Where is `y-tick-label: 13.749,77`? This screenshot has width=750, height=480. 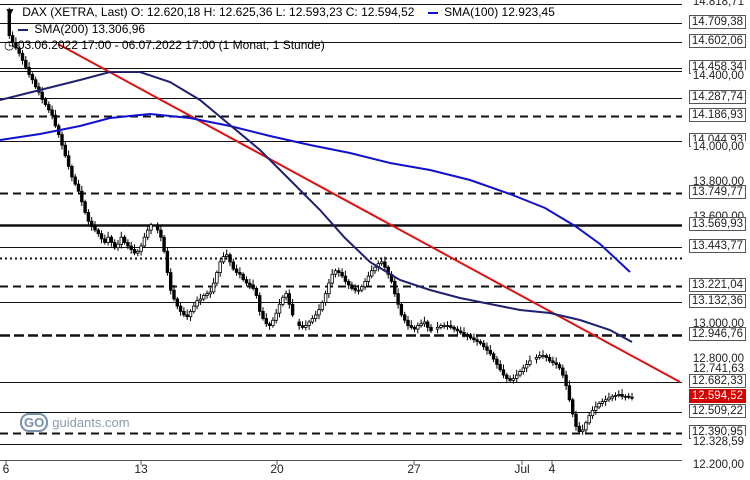
y-tick-label: 13.749,77 is located at coordinates (717, 191).